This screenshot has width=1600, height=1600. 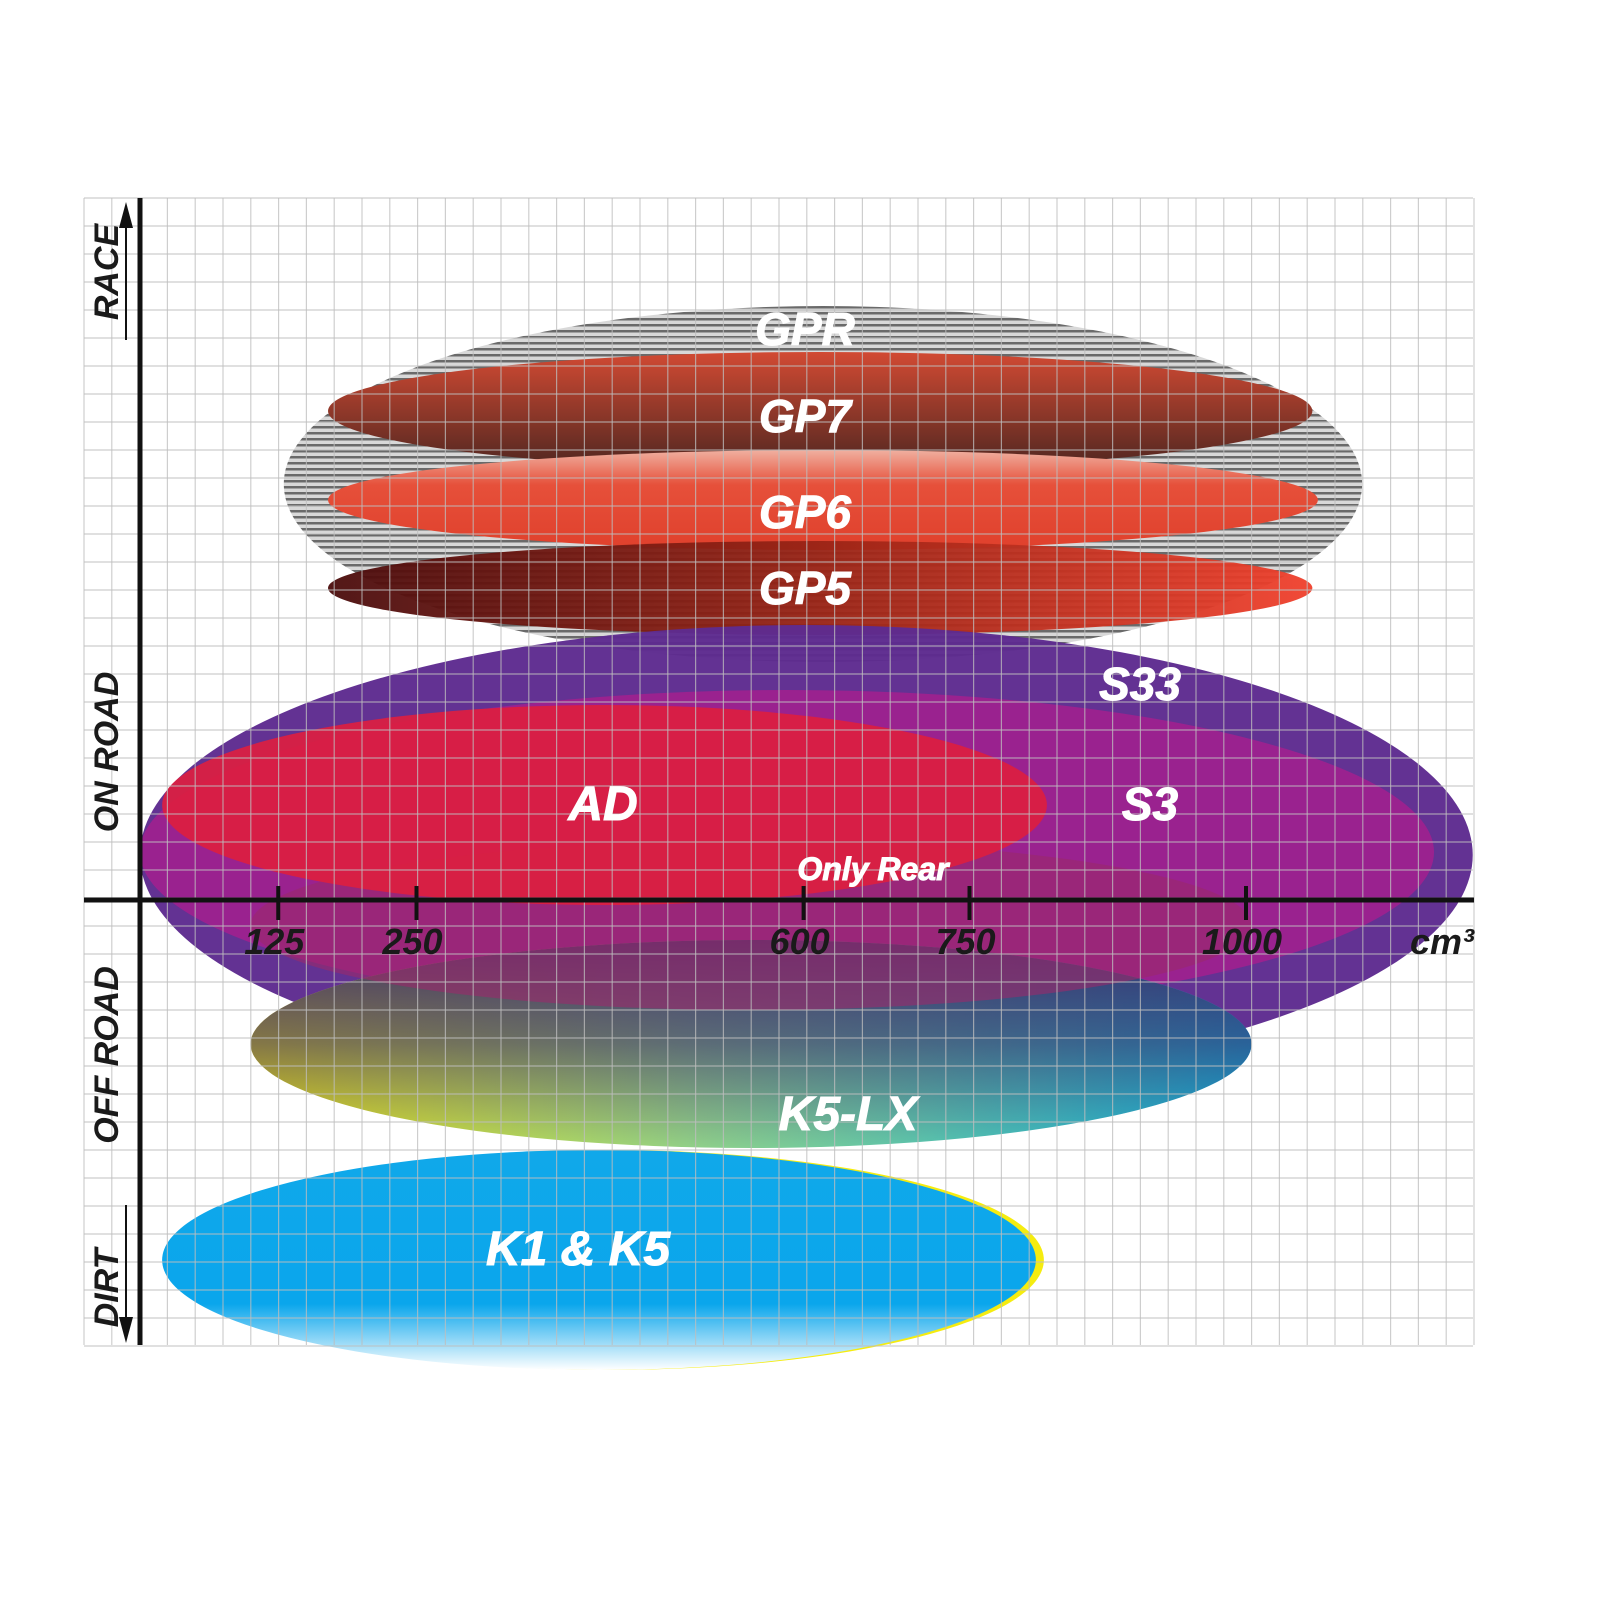 I want to click on series-label: K5-LX, so click(x=850, y=1114).